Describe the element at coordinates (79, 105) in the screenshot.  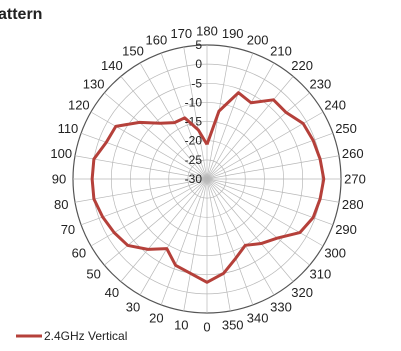
I see `angle-tick-label: 120` at that location.